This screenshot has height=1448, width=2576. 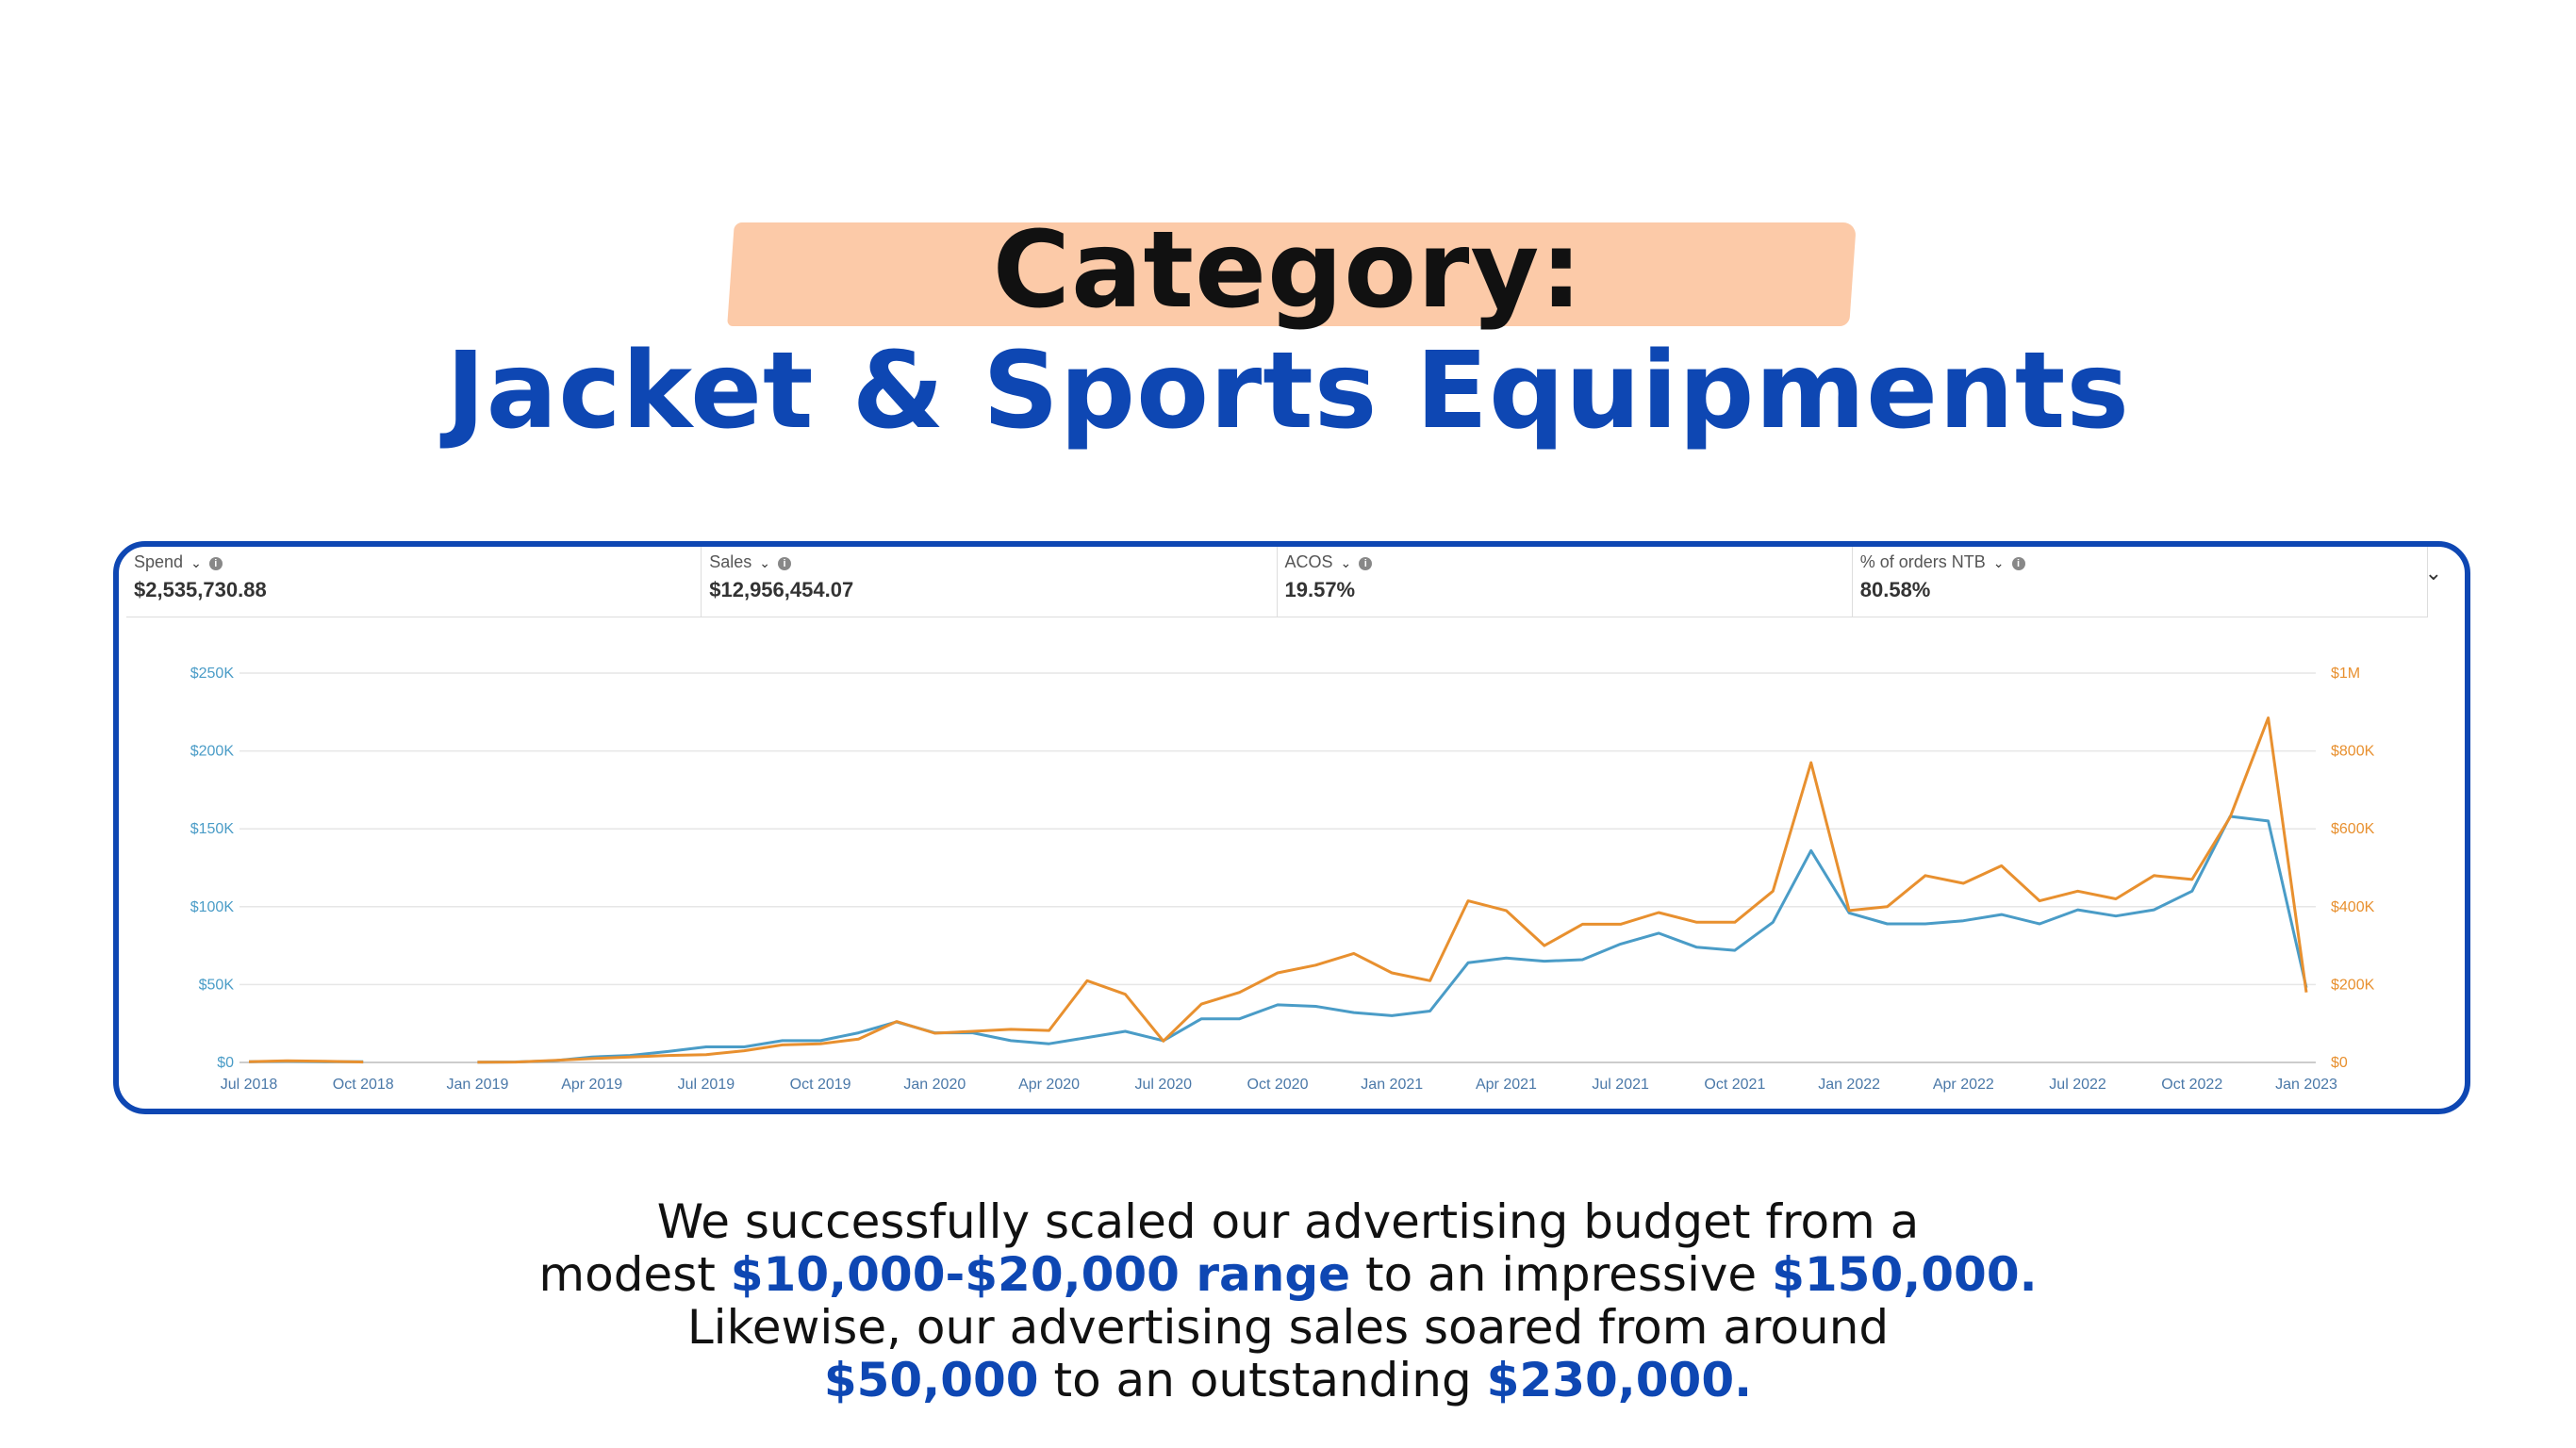 I want to click on x-tick-label: Jan 2023, so click(x=2306, y=1085).